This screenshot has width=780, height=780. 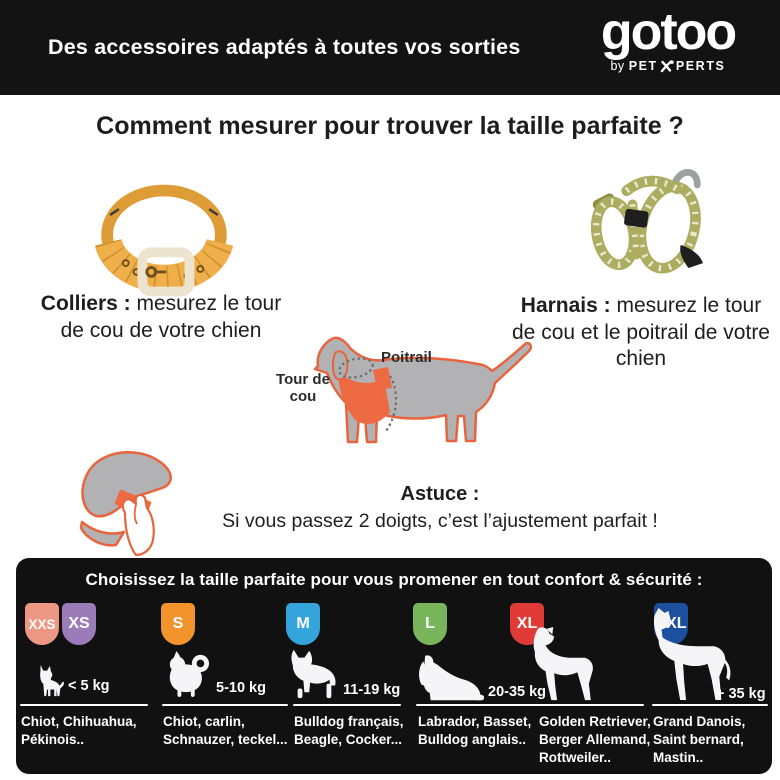 I want to click on gotoo-logo: gotoo by PET PERTS, so click(x=668, y=39).